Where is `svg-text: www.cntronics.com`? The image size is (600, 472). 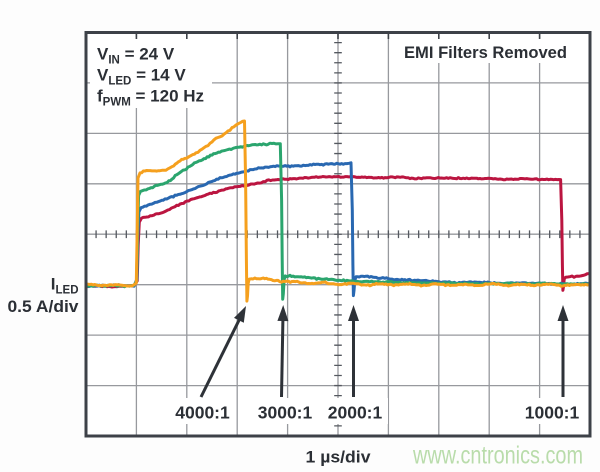
svg-text: www.cntronics.com is located at coordinates (497, 456).